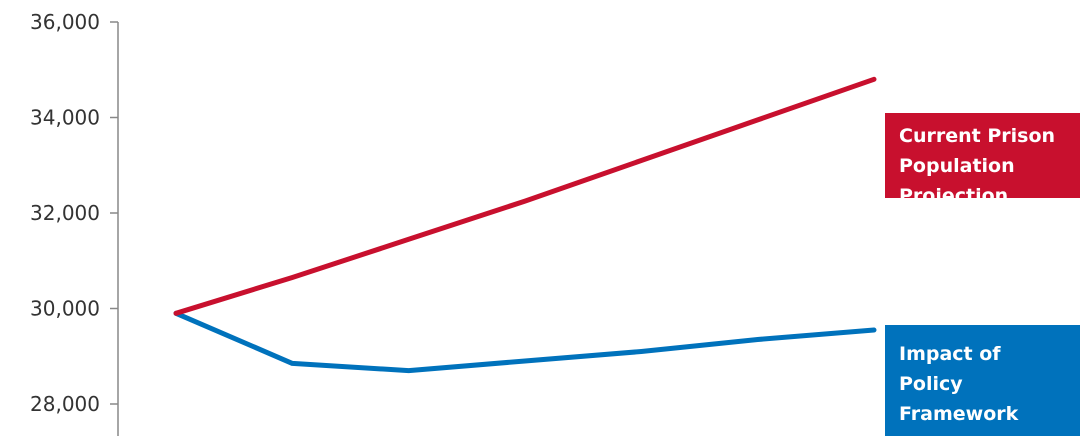 The height and width of the screenshot is (436, 1080). I want to click on y-axis: 36,000 34,000 32,000 30,000 28,000, so click(74, 223).